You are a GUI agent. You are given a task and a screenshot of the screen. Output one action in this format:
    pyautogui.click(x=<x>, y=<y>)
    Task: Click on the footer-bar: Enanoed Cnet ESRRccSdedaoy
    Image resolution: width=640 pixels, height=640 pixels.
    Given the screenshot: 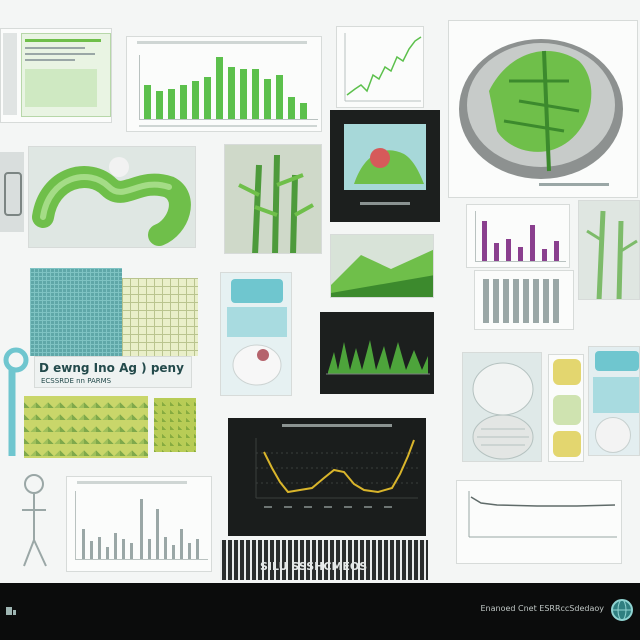 What is the action you would take?
    pyautogui.click(x=320, y=611)
    